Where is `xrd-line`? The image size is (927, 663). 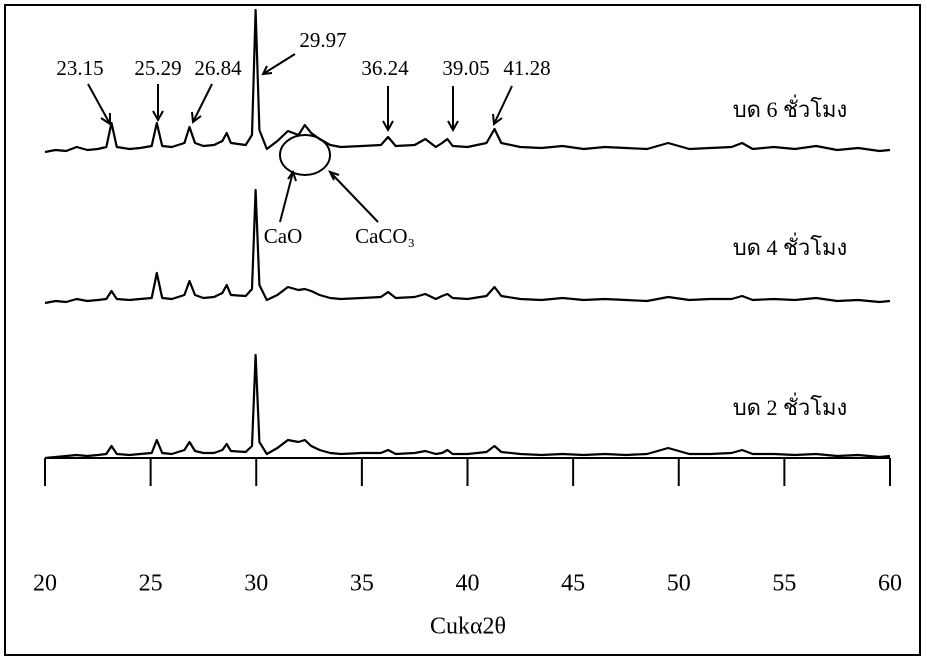 xrd-line is located at coordinates (467, 406).